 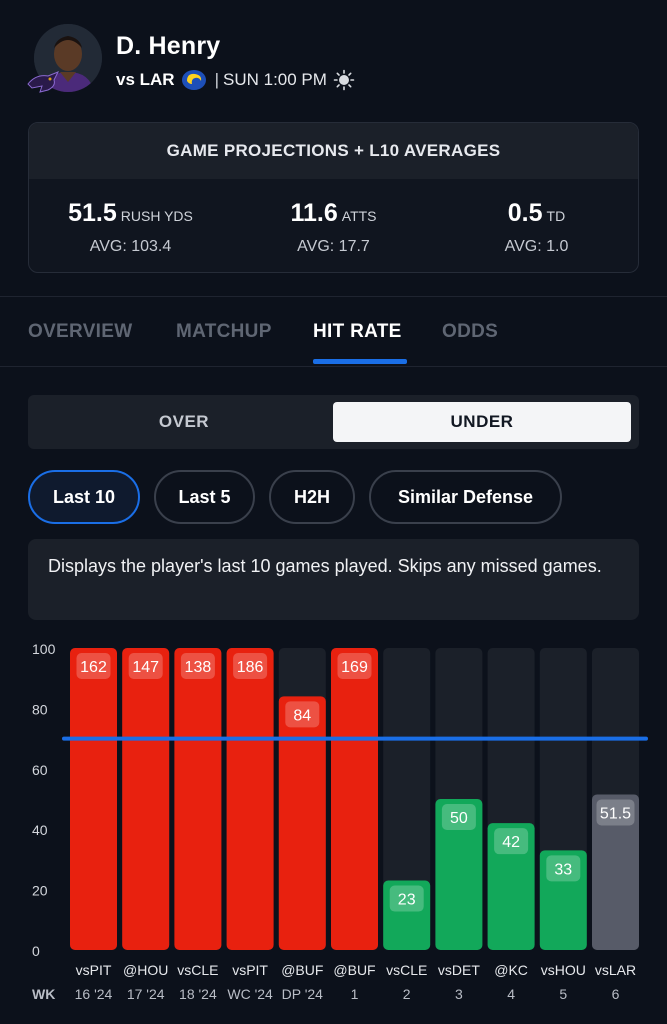 I want to click on bar-value-label: 162, so click(x=93, y=667).